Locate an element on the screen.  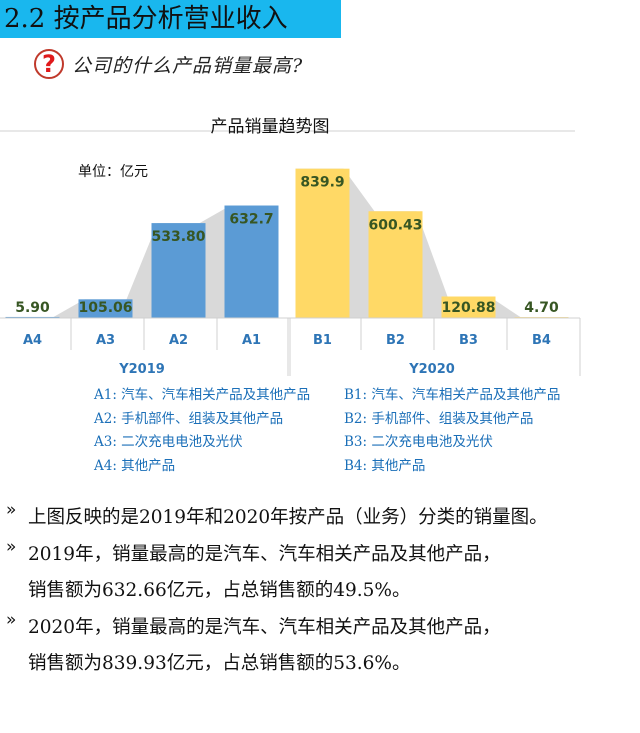
category-label-a1: A1 is located at coordinates (251, 340).